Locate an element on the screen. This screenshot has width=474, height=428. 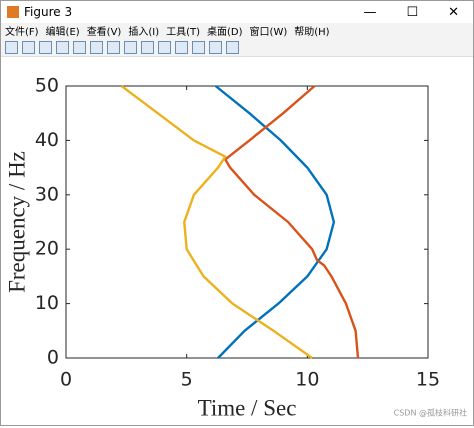
menu-item: 插入(I) is located at coordinates (144, 32).